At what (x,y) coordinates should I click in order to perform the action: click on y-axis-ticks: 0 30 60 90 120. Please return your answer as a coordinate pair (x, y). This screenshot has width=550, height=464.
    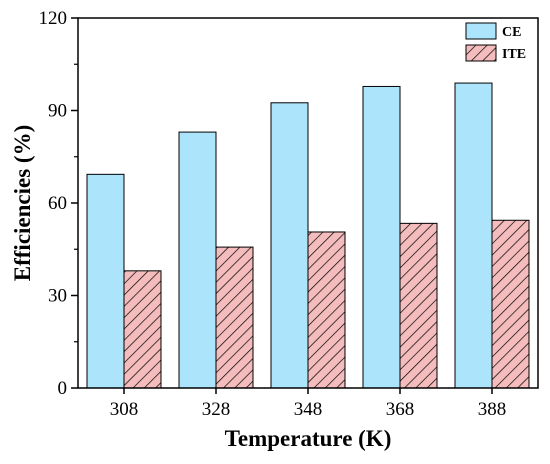
    Looking at the image, I should click on (58, 203).